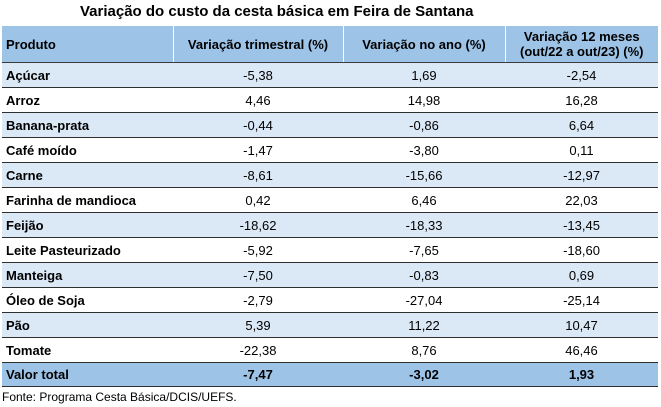 The image size is (661, 407). I want to click on value-cell: 8,76, so click(424, 350).